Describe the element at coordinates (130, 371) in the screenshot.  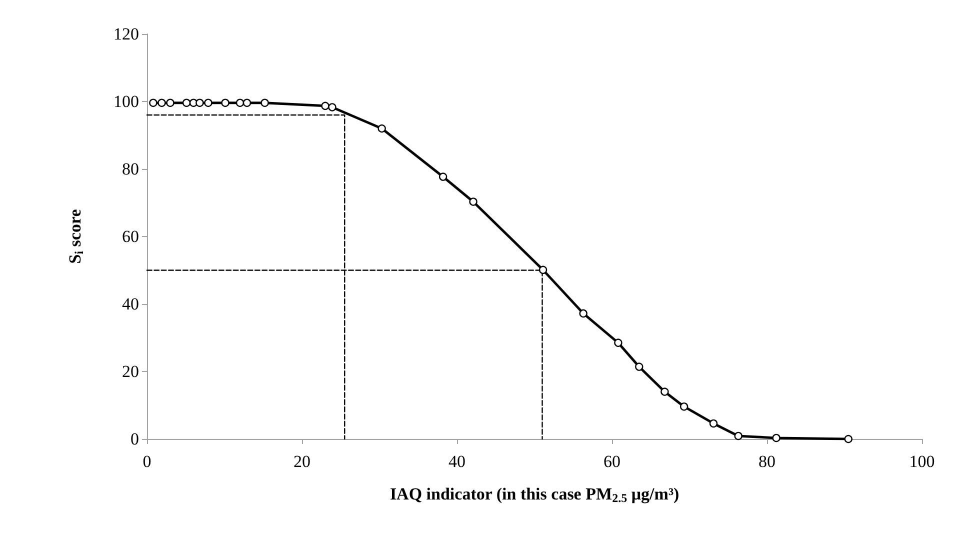
I see `y-tick-label: 20` at that location.